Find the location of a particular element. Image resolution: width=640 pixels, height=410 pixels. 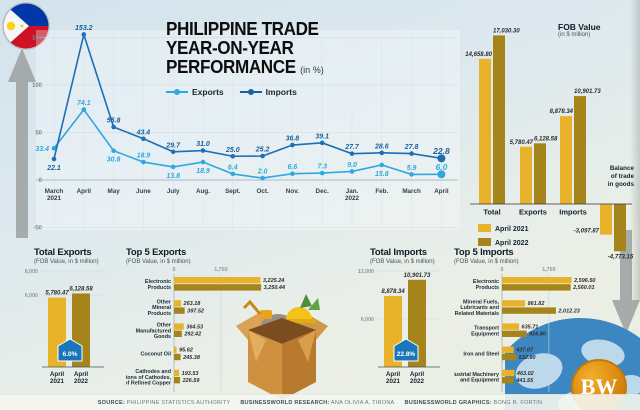

legend-imports-label: Imports is located at coordinates (281, 92).